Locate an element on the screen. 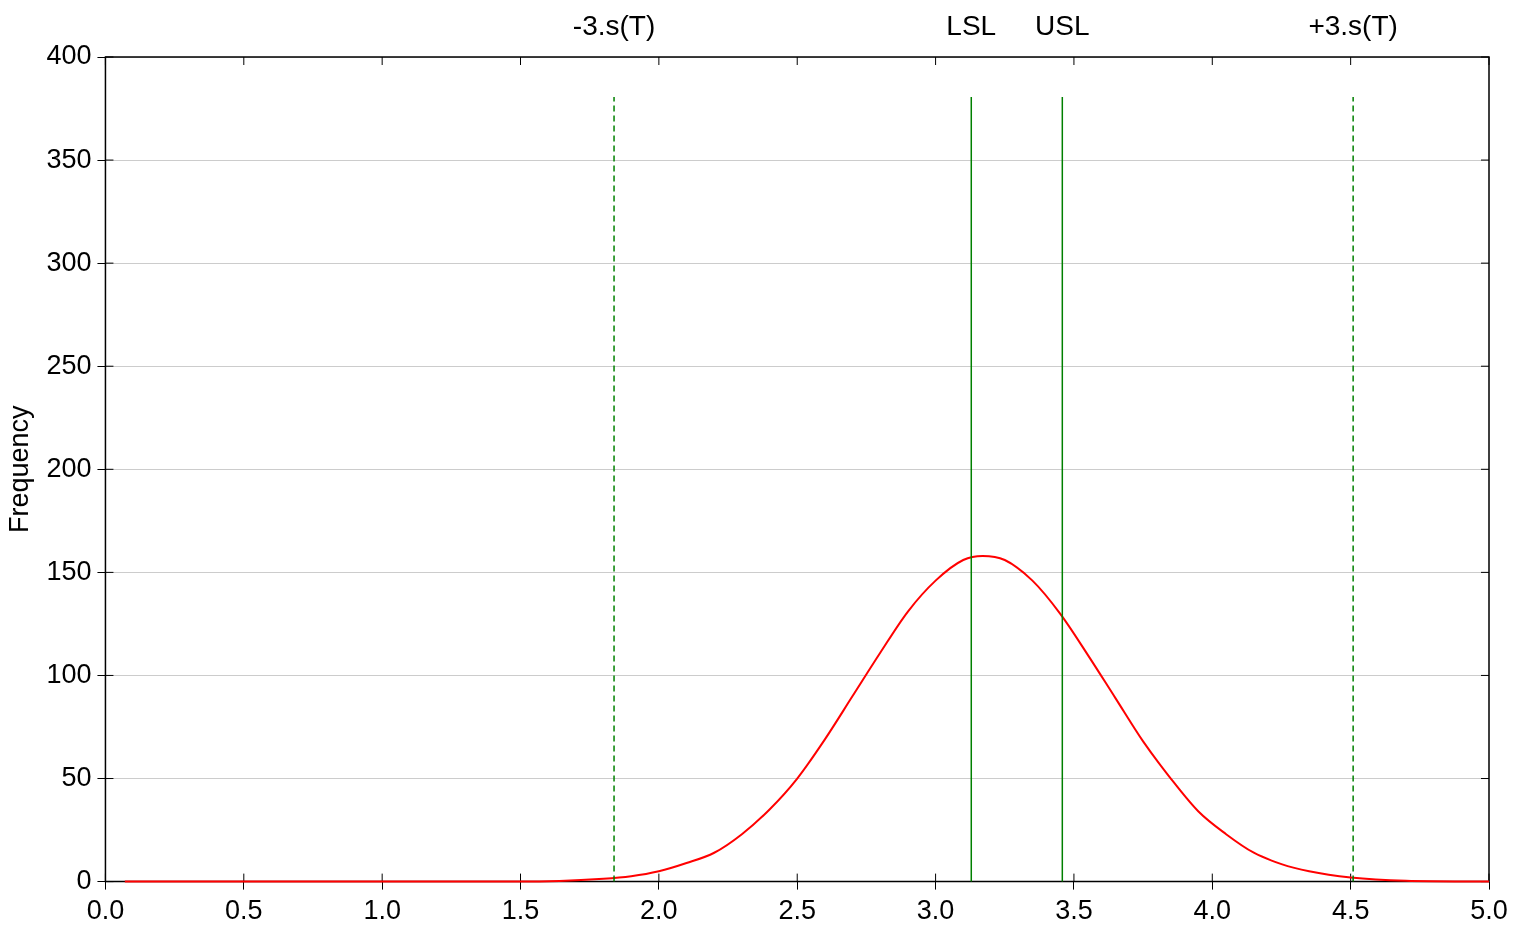  ref-line-label: +3.s(T) is located at coordinates (1353, 25).